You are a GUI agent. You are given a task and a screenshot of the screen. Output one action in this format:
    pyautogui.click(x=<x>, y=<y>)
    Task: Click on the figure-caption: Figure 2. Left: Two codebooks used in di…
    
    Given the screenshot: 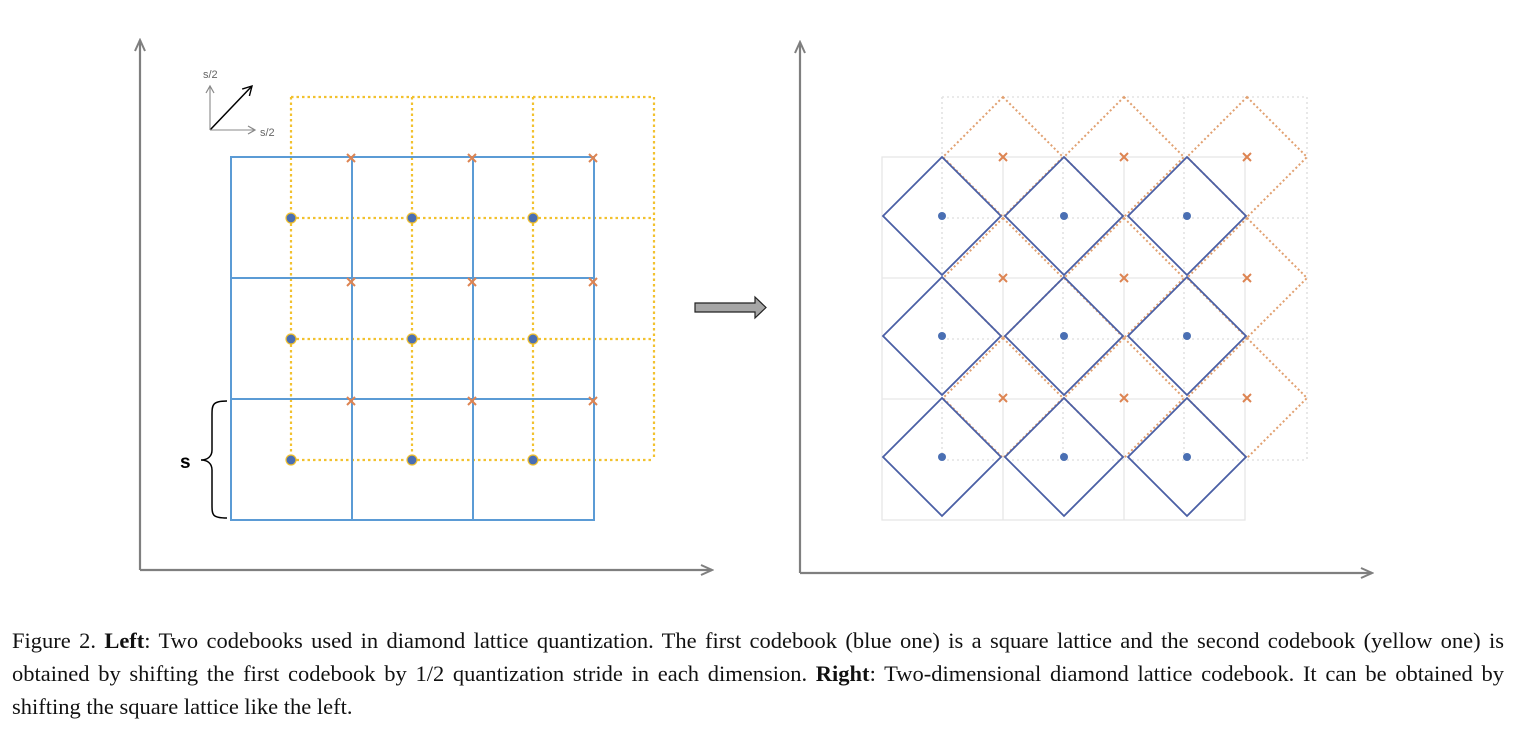 What is the action you would take?
    pyautogui.click(x=758, y=673)
    